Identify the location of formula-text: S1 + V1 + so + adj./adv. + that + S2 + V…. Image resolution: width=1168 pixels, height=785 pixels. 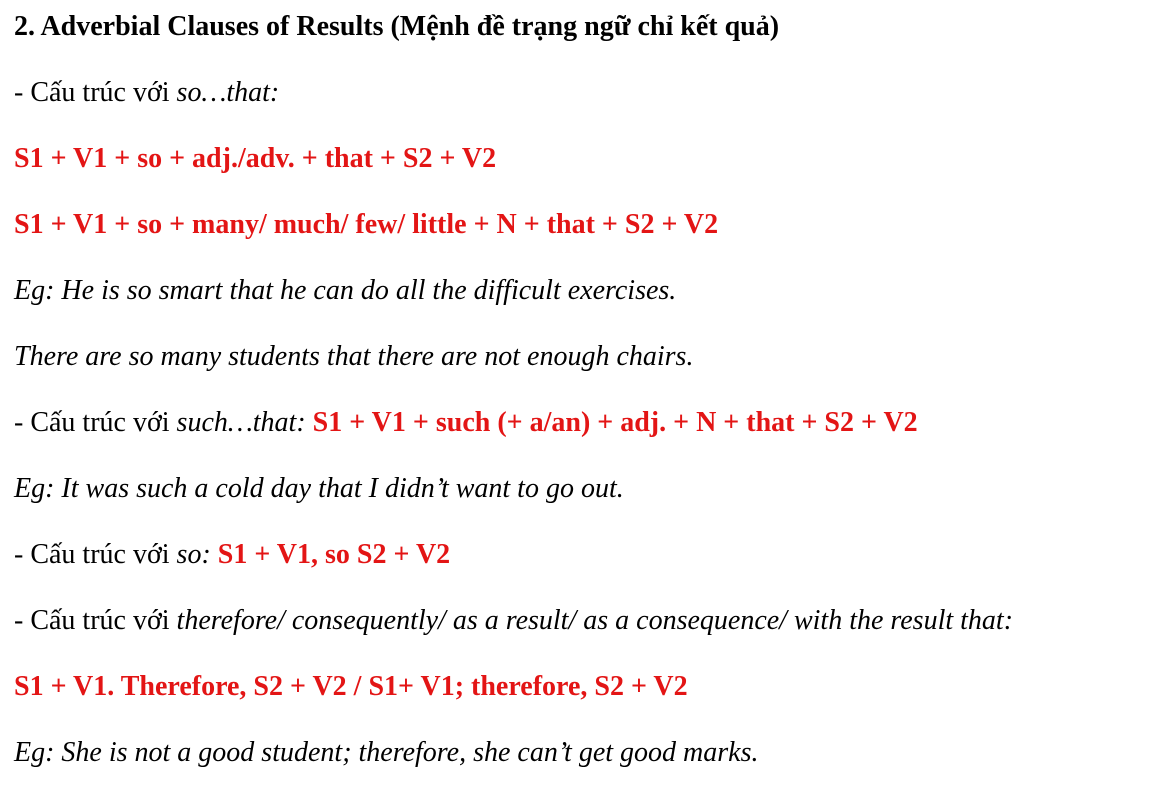
(255, 158).